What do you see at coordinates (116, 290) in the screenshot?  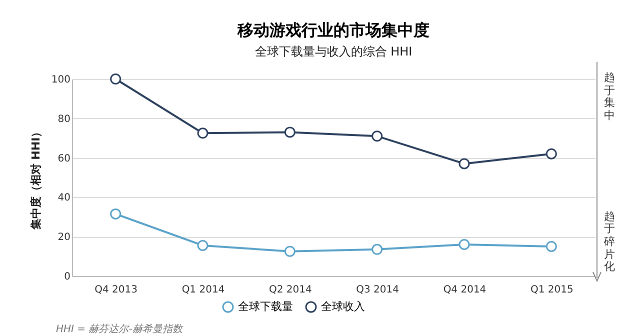 I see `x-tick-label: Q4 2013` at bounding box center [116, 290].